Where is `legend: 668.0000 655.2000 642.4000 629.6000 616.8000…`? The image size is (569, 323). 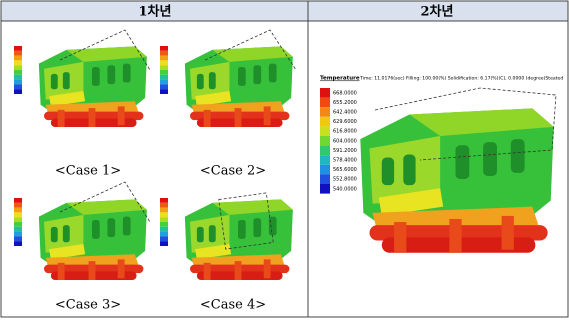
legend: 668.0000 655.2000 642.4000 629.6000 616.8000… is located at coordinates (338, 141).